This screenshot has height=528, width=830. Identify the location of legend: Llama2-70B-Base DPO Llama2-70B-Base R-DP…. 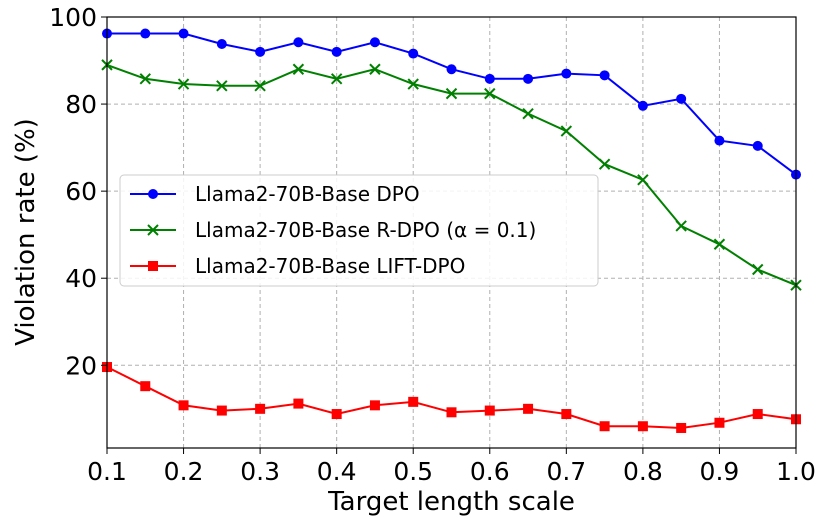
(359, 230).